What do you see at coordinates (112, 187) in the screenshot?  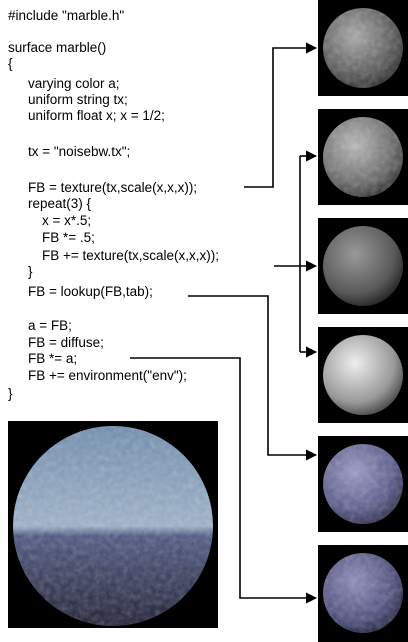 I see `code-line: FB = texture(tx,scale(x,x,x));` at bounding box center [112, 187].